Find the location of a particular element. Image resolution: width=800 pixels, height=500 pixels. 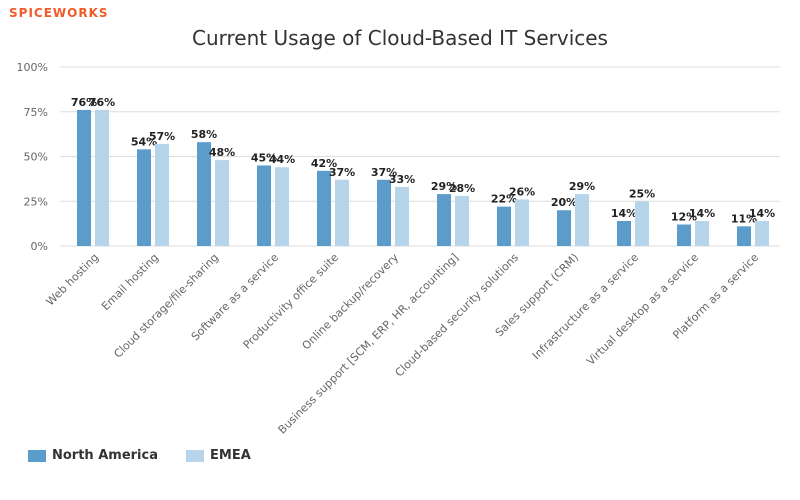

data-label-emea: 25% is located at coordinates (642, 193).